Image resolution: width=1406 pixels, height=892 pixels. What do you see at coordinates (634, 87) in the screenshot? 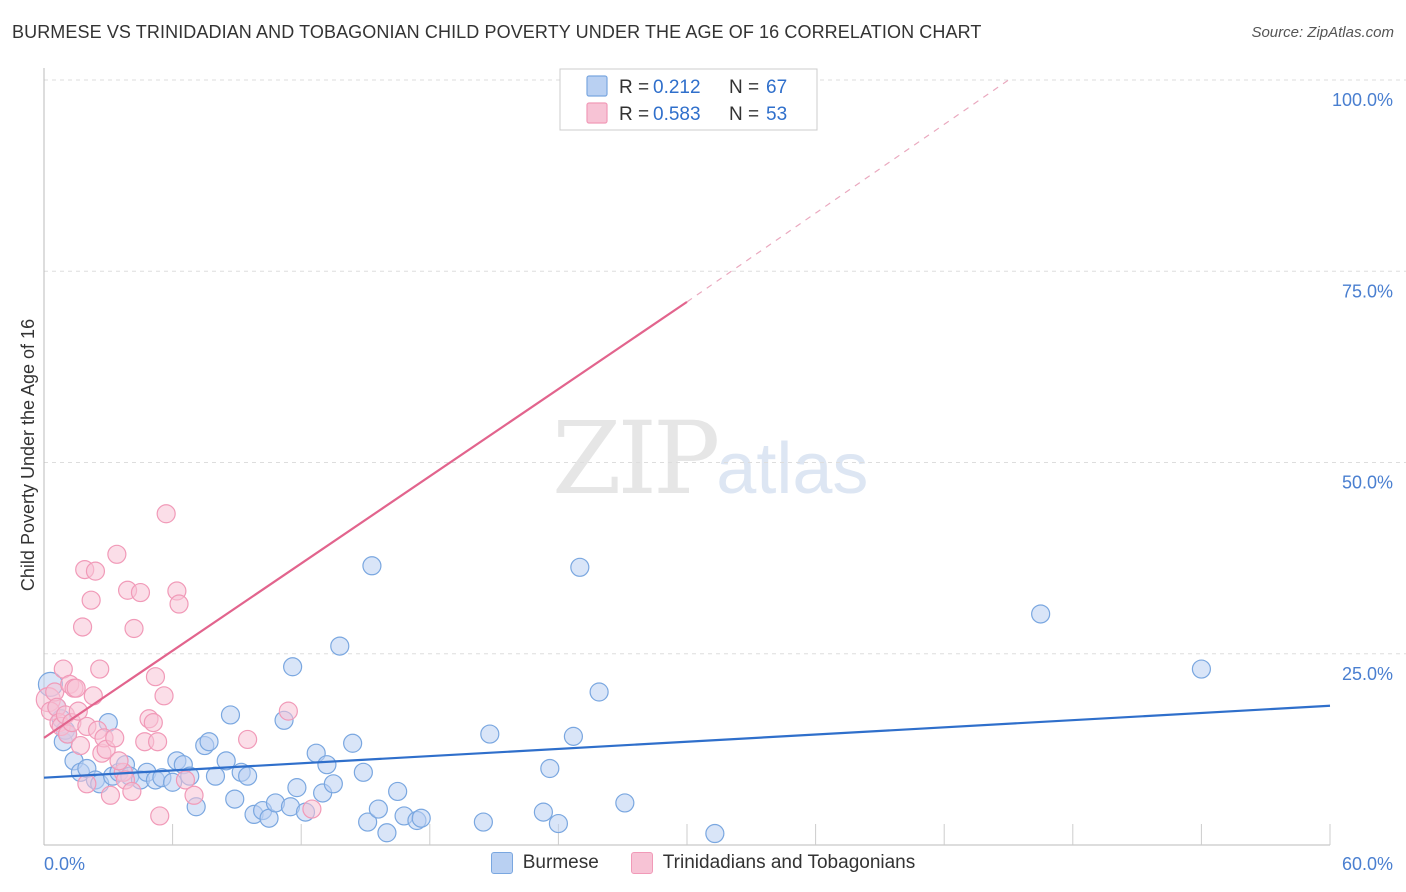
I see `stats-r-label-0: R =` at bounding box center [634, 87].